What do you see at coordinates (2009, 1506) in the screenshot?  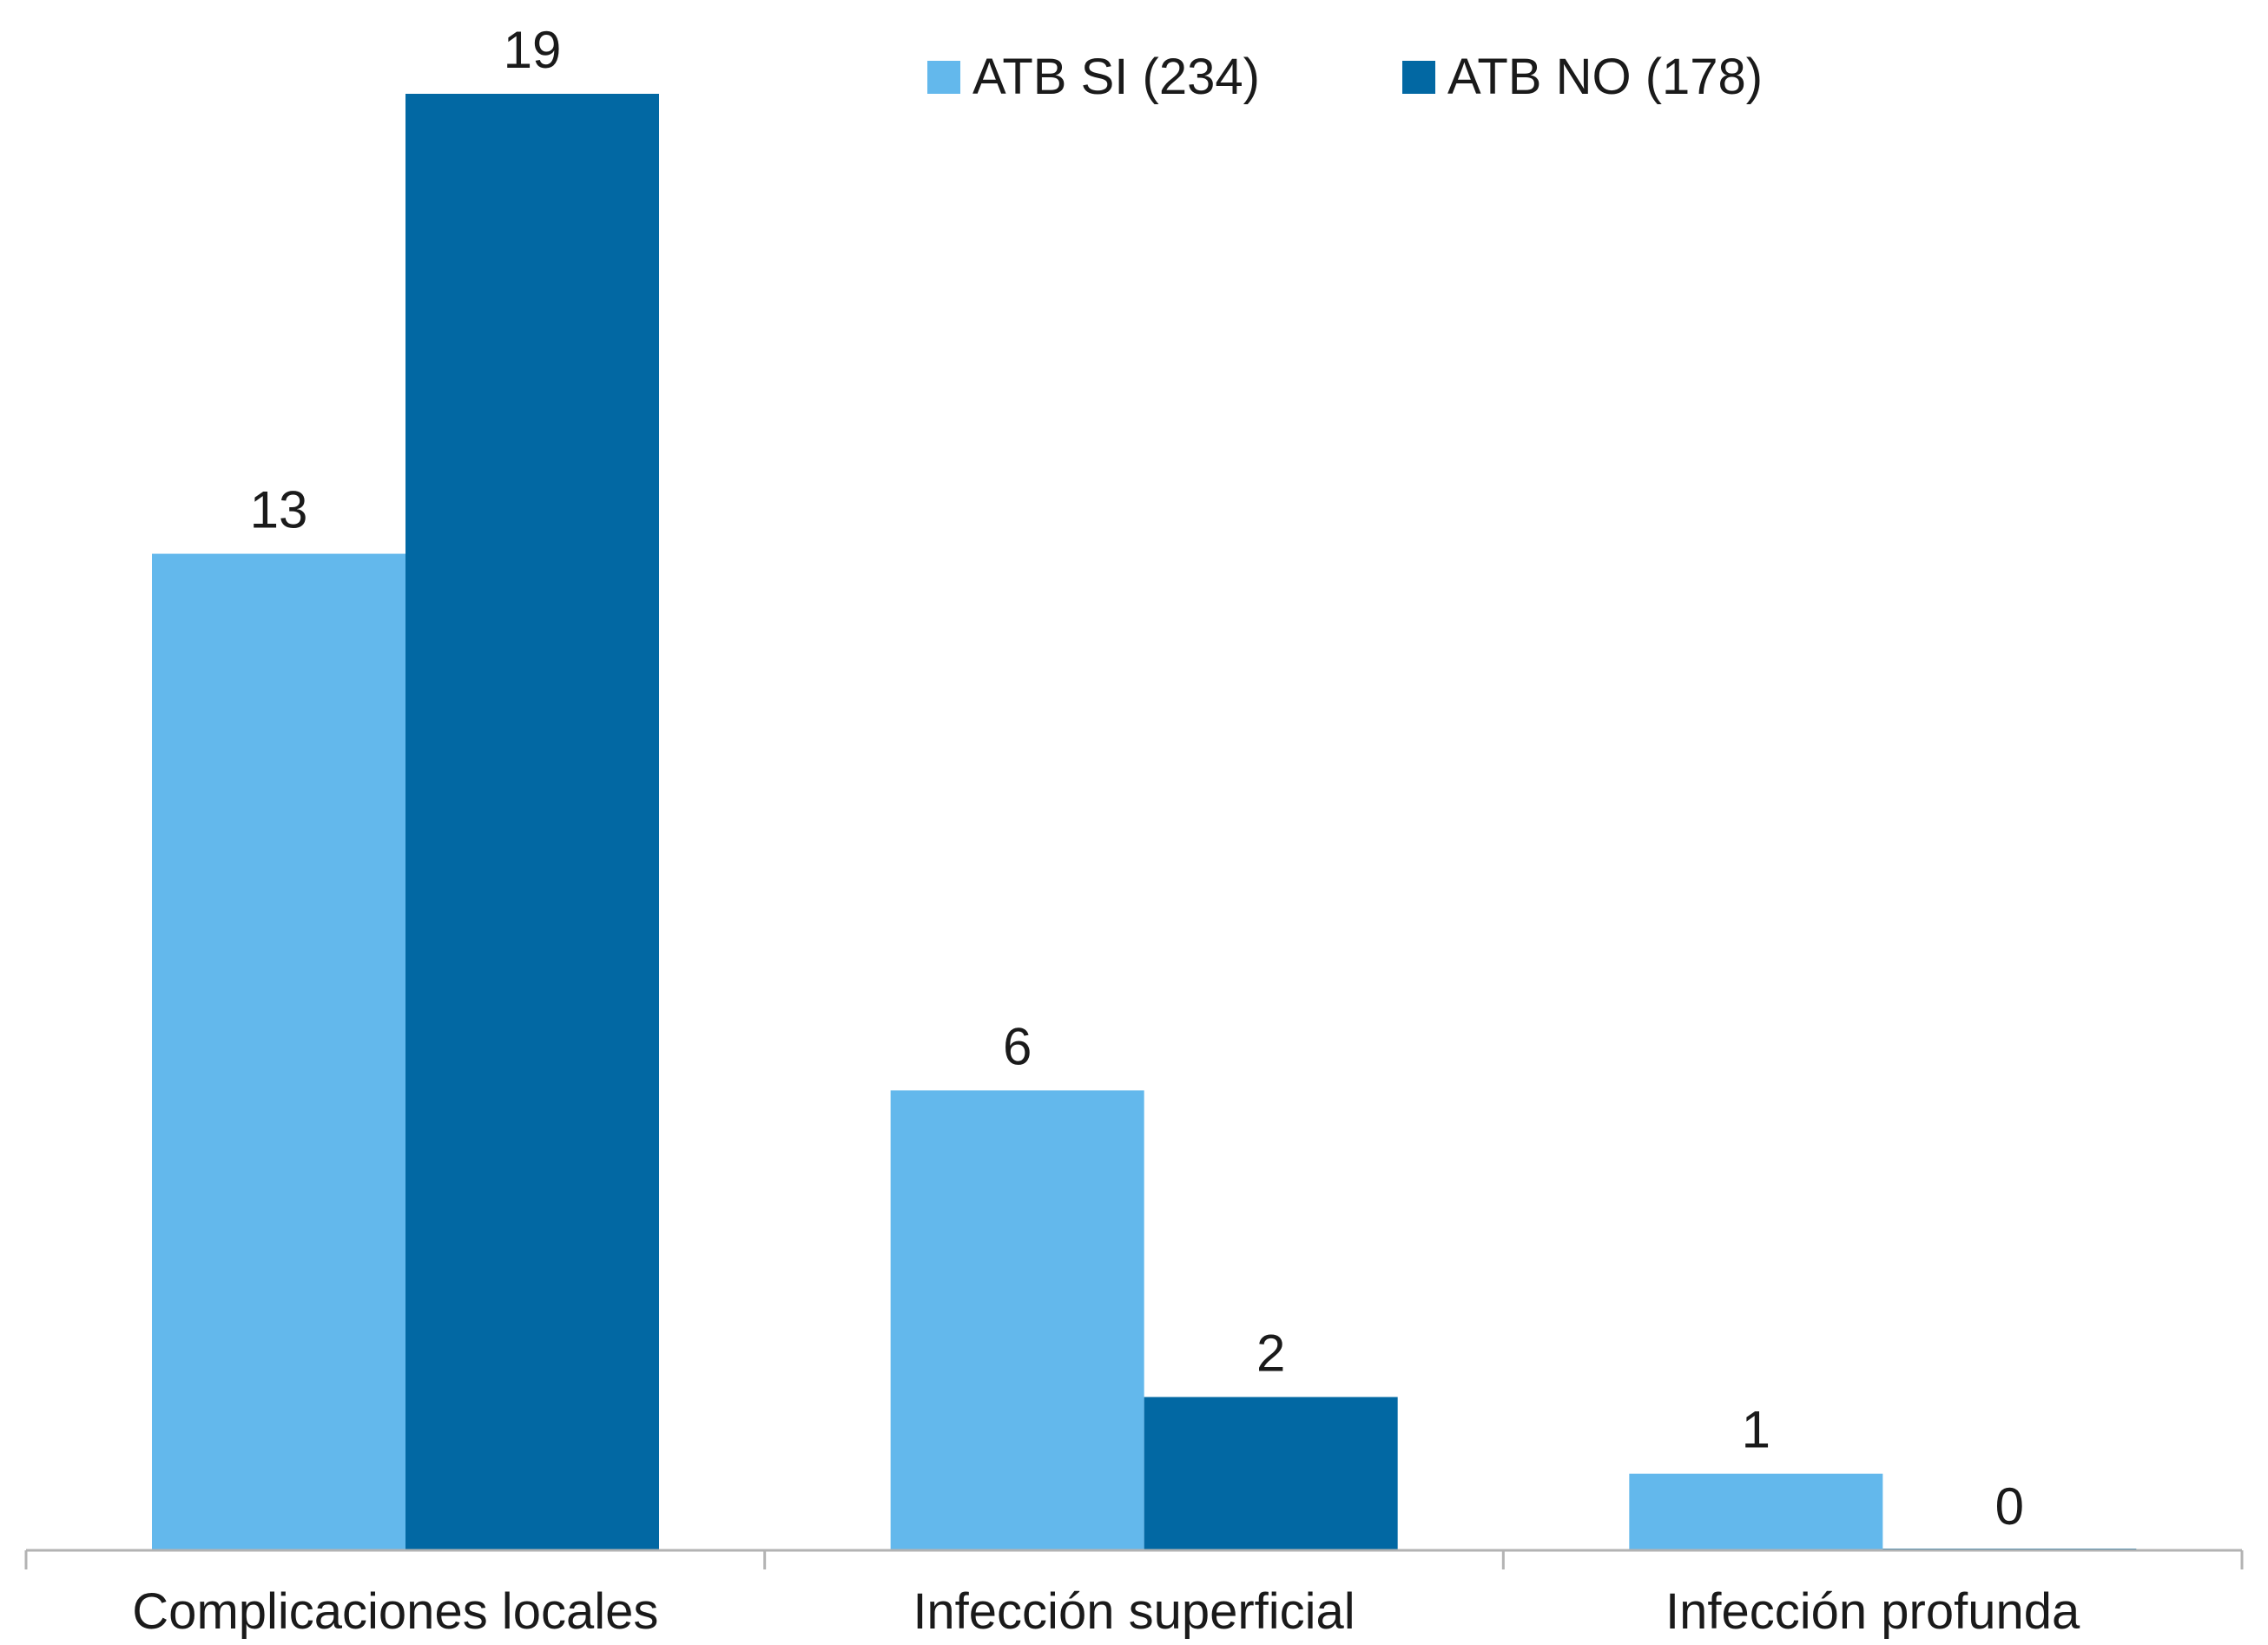 I see `data-label-atb-no-3: 0` at bounding box center [2009, 1506].